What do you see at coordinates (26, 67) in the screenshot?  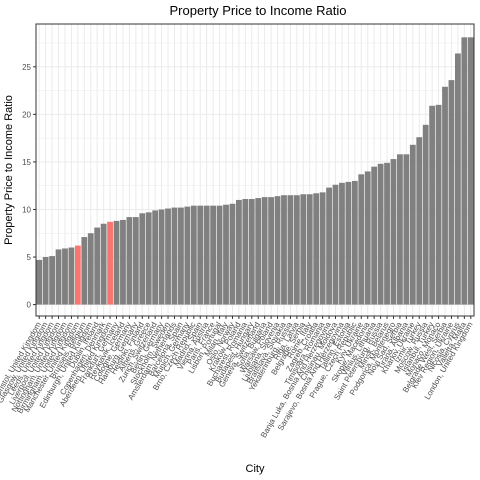 I see `y-tick-label: 25` at bounding box center [26, 67].